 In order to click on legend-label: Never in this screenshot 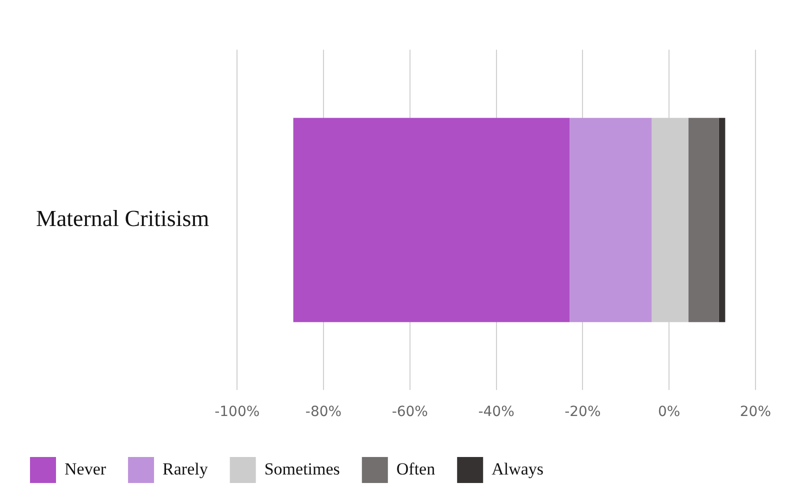, I will do `click(85, 468)`.